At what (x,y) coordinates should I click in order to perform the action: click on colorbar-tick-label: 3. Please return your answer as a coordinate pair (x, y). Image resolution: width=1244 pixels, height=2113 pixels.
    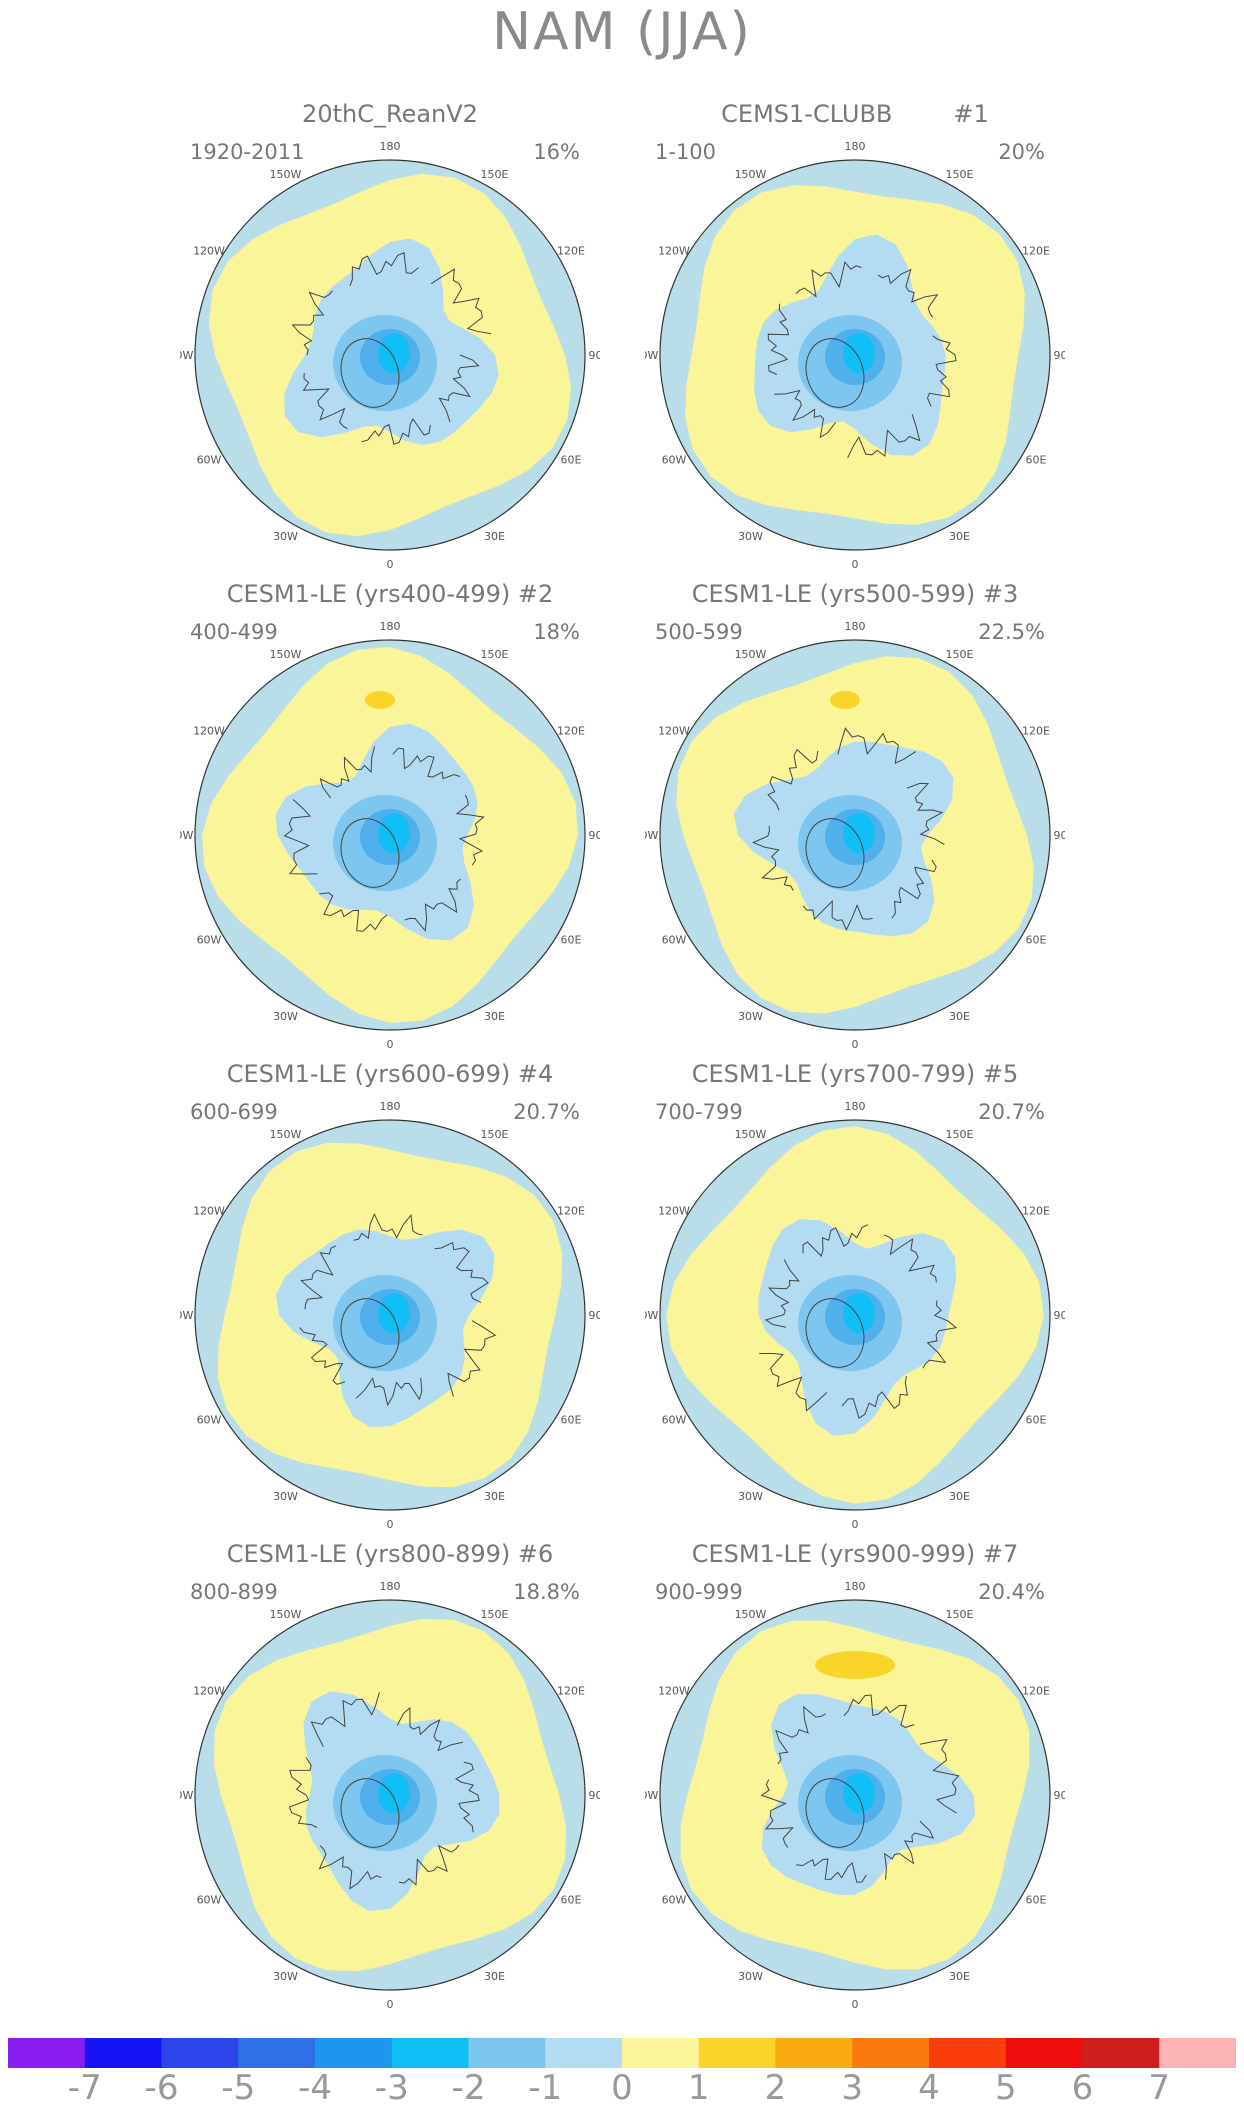
    Looking at the image, I should click on (852, 2088).